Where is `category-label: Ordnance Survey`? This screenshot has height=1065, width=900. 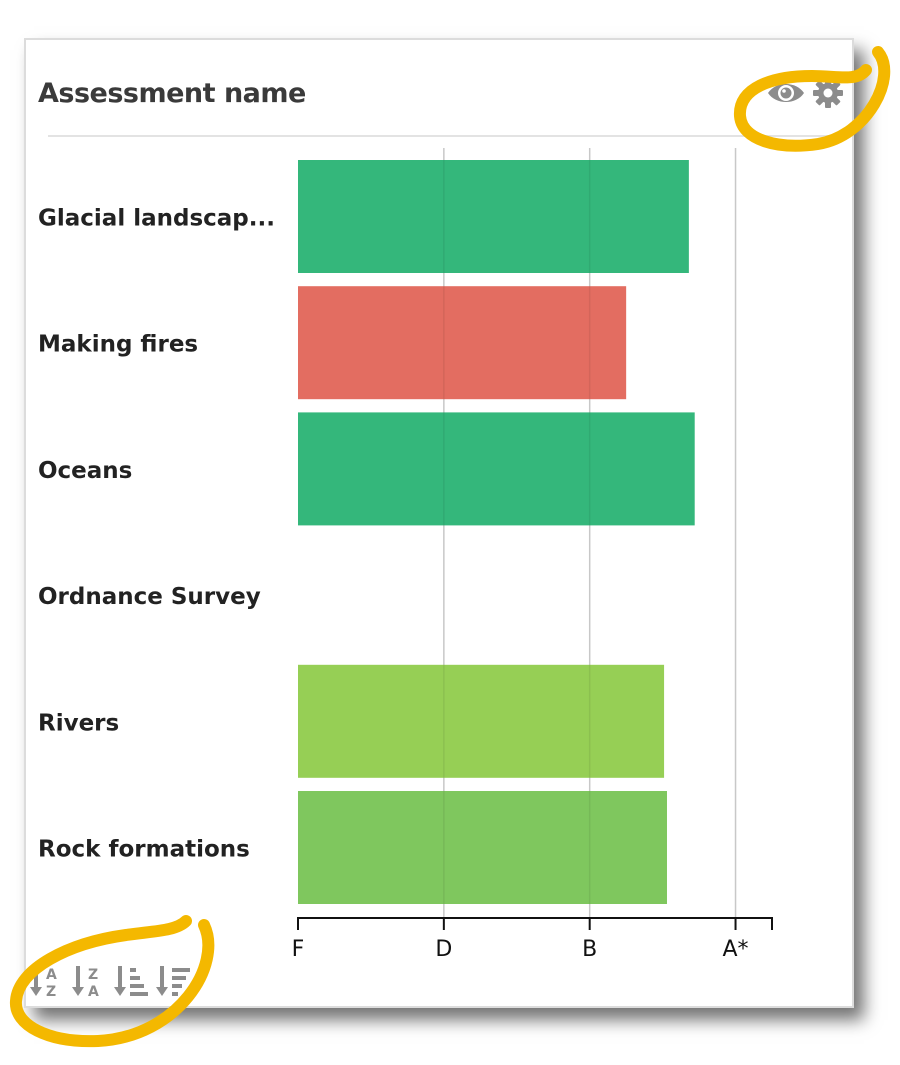 category-label: Ordnance Survey is located at coordinates (149, 597).